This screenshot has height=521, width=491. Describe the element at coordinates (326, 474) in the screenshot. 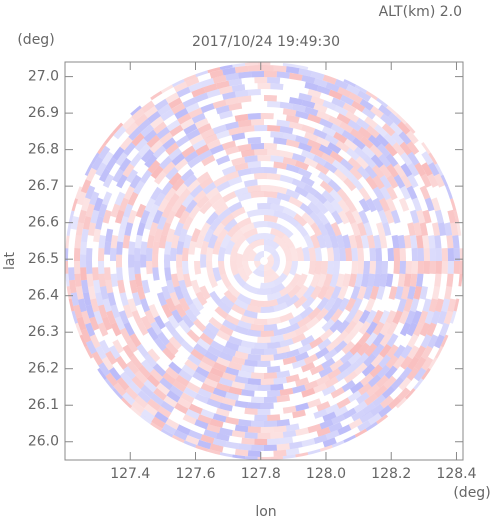

I see `x-tick-label: 128.0` at that location.